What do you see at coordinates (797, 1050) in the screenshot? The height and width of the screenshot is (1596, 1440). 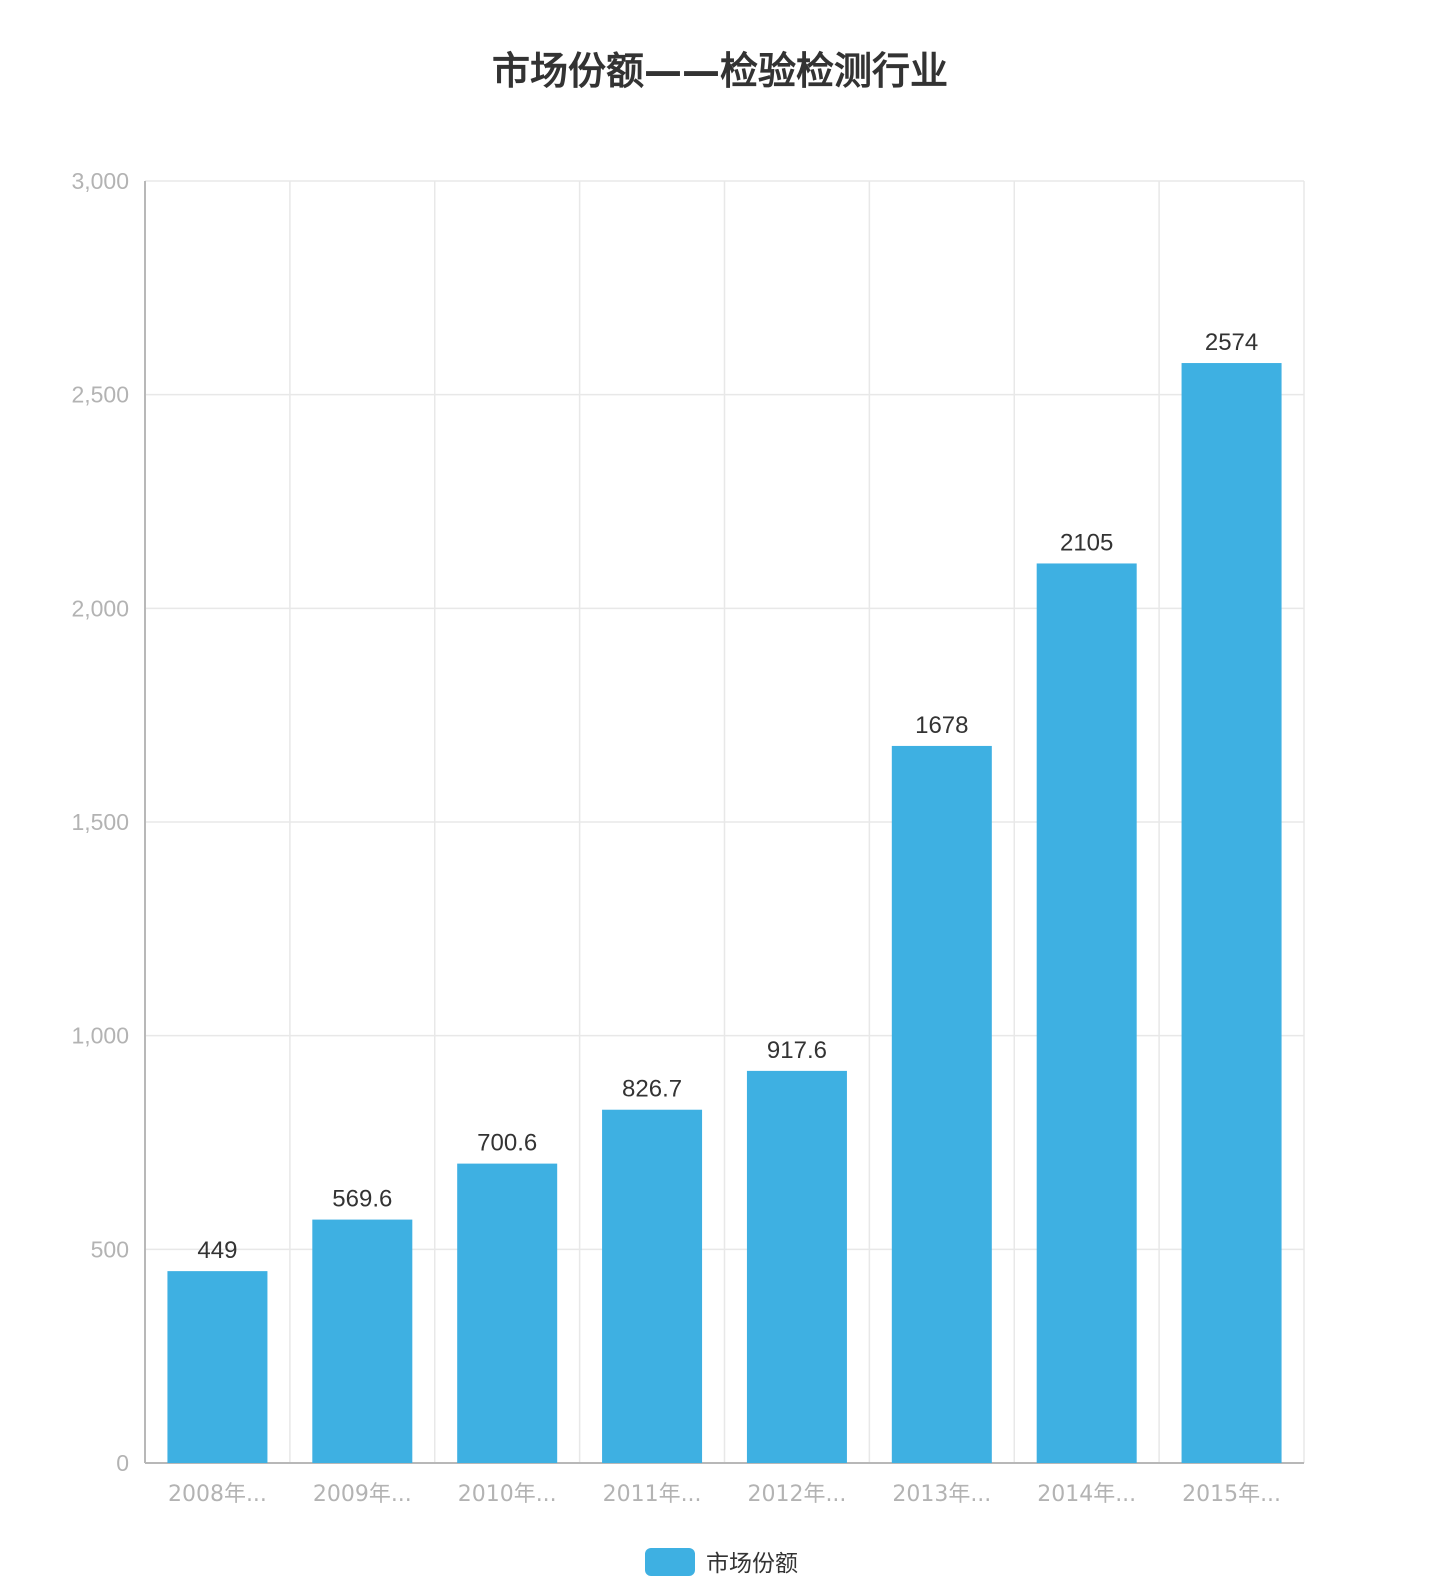 I see `data-label: 917.6` at bounding box center [797, 1050].